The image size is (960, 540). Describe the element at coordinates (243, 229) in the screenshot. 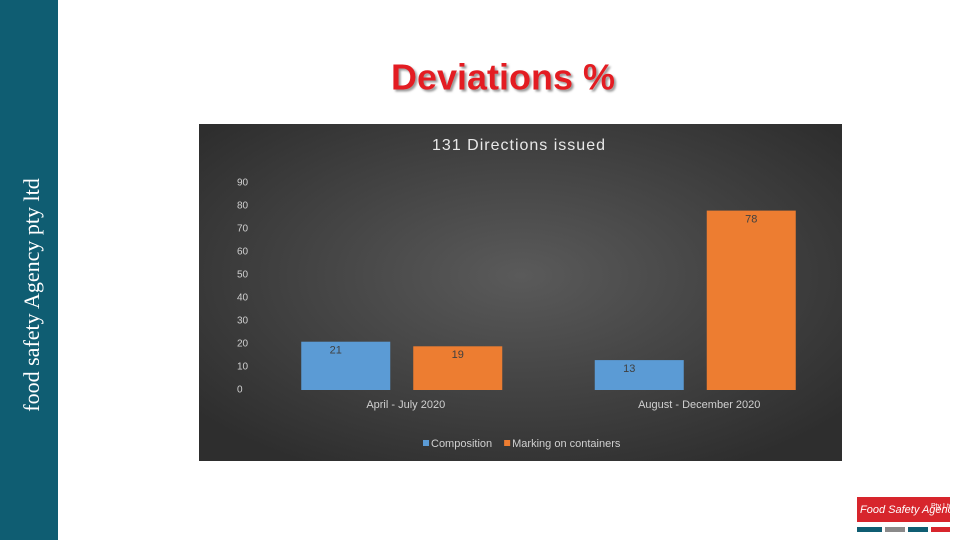

I see `y-tick-label: 70` at that location.